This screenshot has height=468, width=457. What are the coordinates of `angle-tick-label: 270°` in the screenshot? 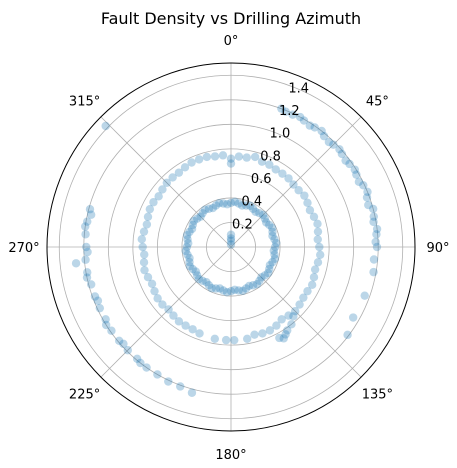 It's located at (23, 248).